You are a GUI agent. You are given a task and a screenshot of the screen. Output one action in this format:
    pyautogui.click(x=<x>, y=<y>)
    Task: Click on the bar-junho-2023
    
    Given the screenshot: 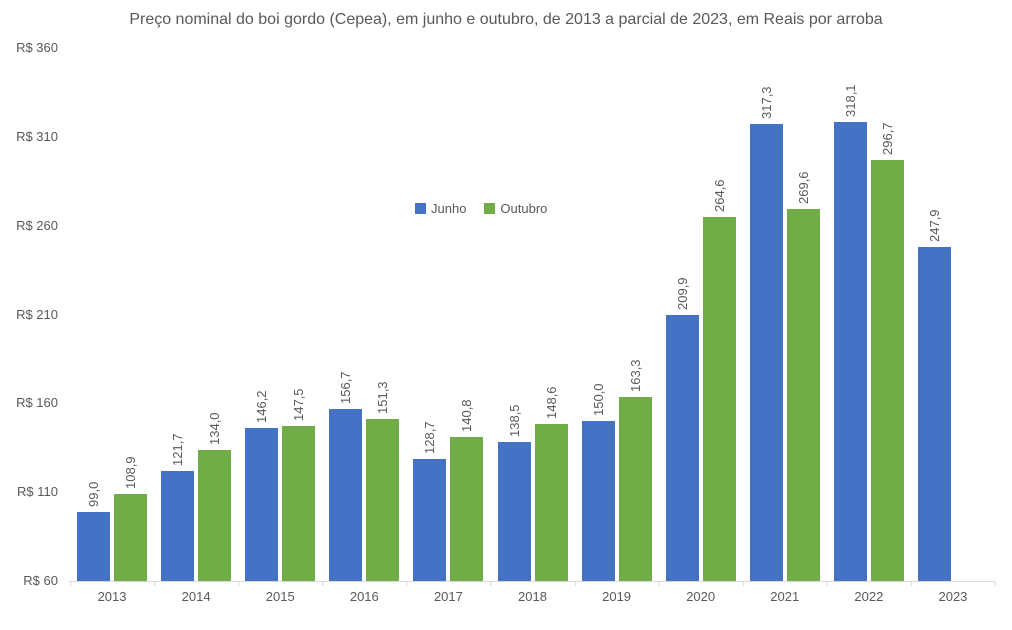 What is the action you would take?
    pyautogui.click(x=934, y=414)
    